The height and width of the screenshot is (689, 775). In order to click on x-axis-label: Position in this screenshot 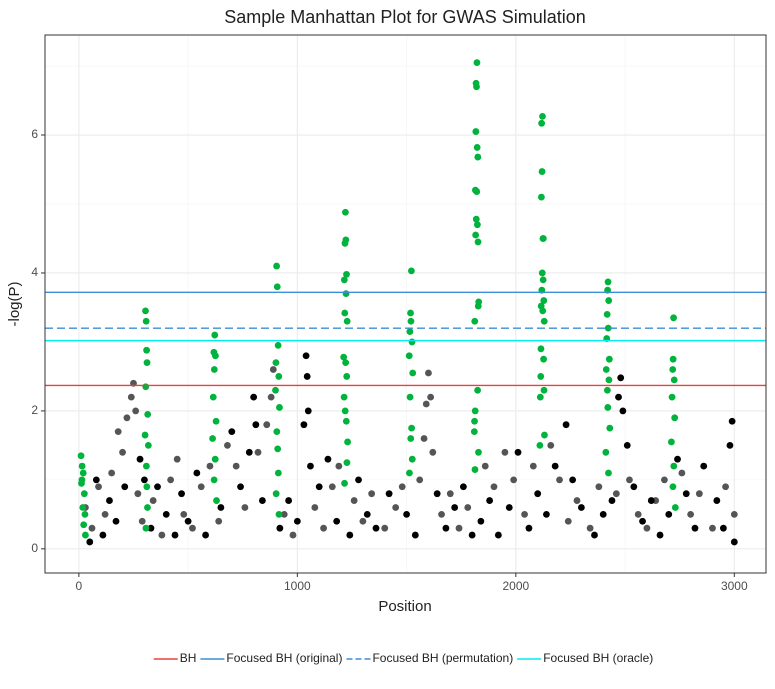, I will do `click(404, 606)`.